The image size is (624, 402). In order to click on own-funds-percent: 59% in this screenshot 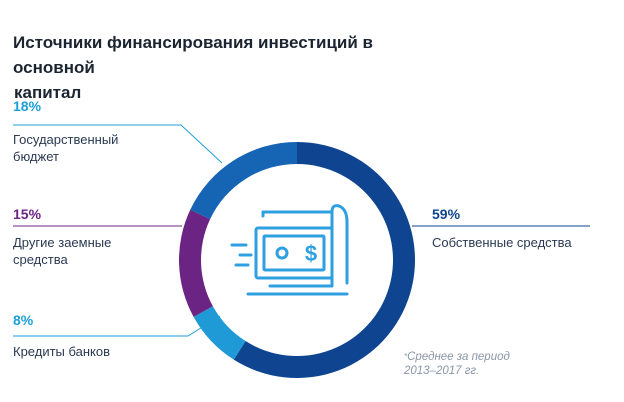, I will do `click(446, 214)`.